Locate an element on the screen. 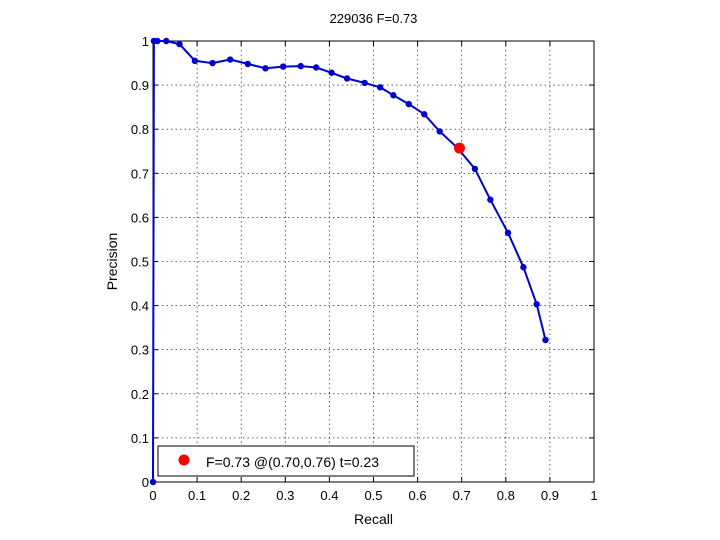  x-axis-title: Recall is located at coordinates (373, 519).